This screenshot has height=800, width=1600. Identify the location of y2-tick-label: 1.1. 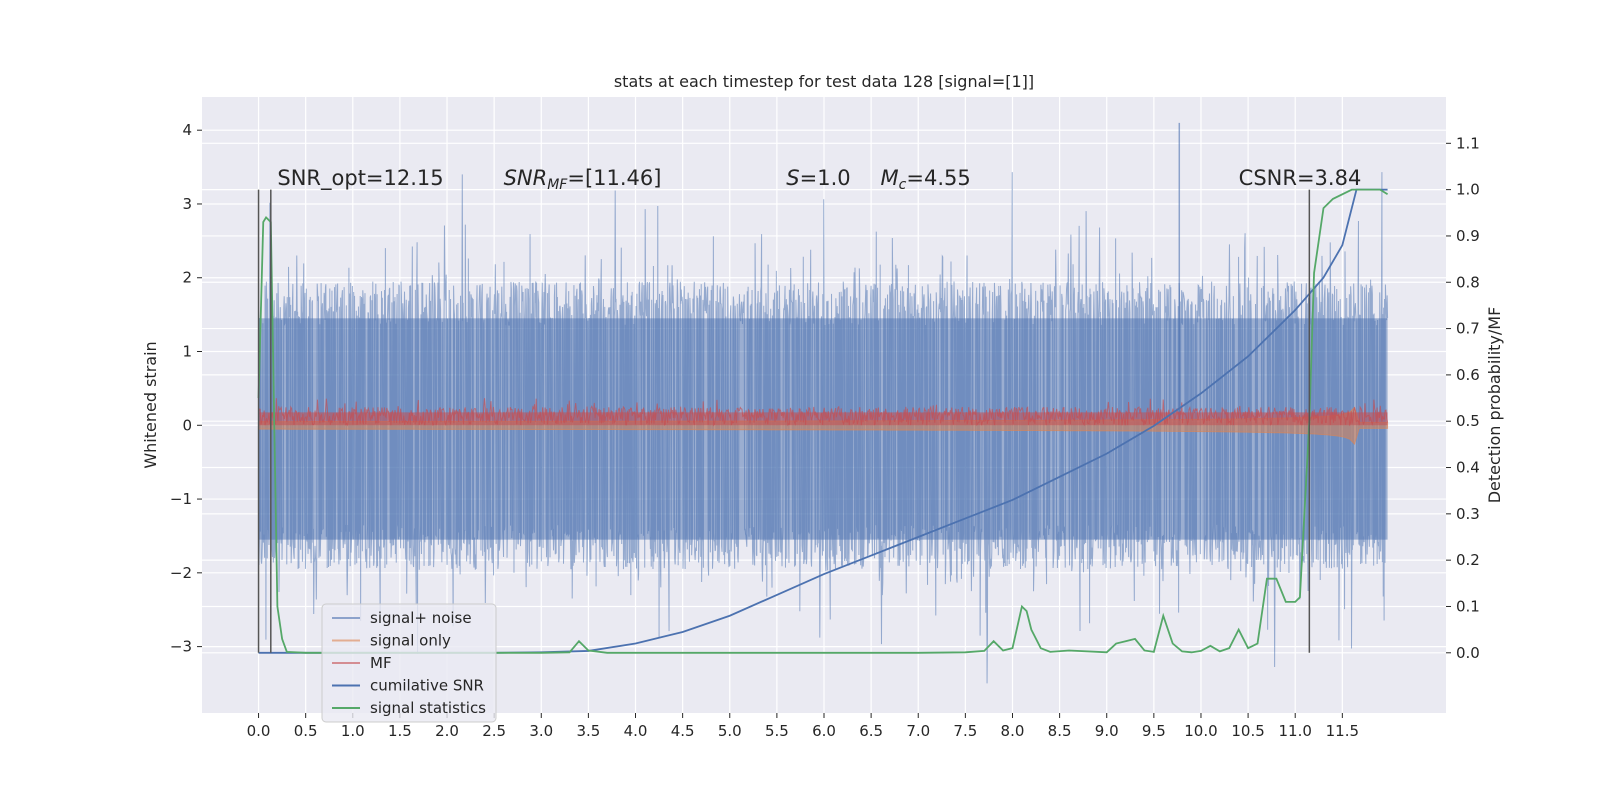
(1468, 143).